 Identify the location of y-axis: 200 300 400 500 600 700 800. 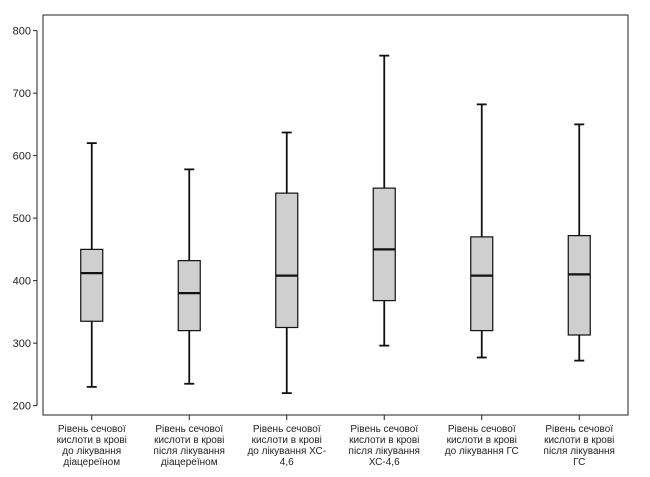
(25, 219).